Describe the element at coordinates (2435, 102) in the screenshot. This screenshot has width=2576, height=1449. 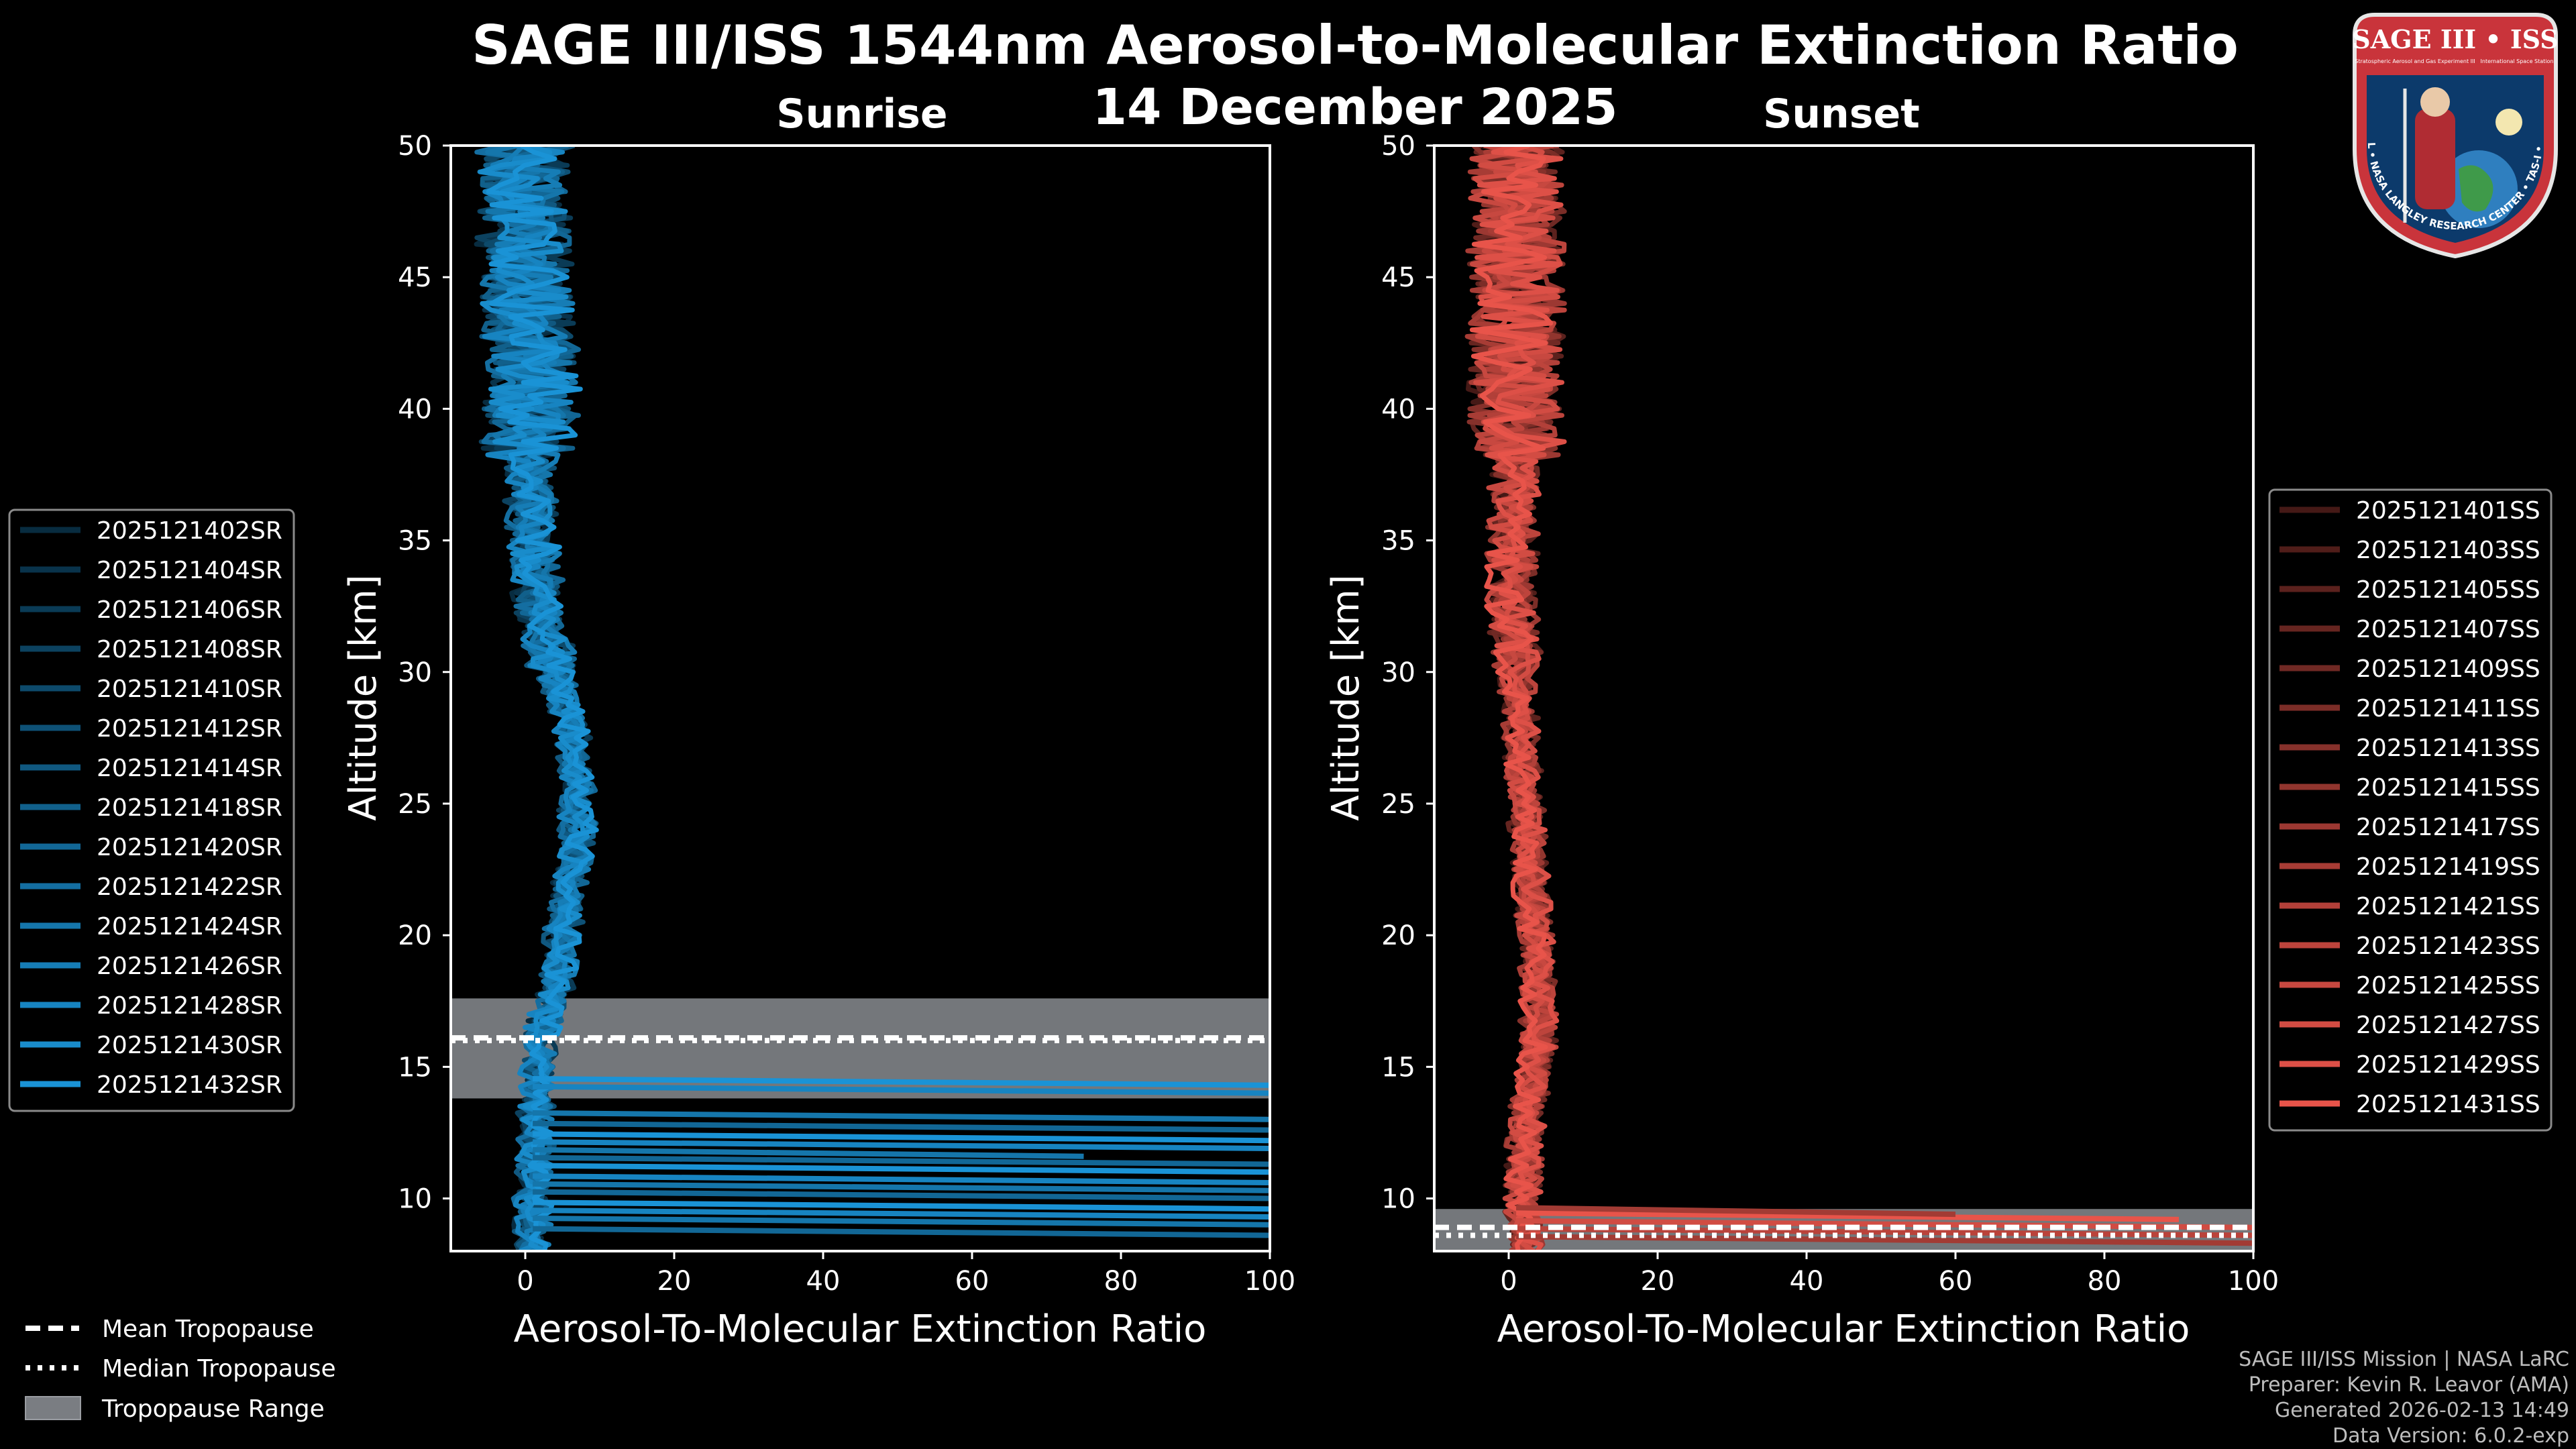
I see `logo-figure-head` at that location.